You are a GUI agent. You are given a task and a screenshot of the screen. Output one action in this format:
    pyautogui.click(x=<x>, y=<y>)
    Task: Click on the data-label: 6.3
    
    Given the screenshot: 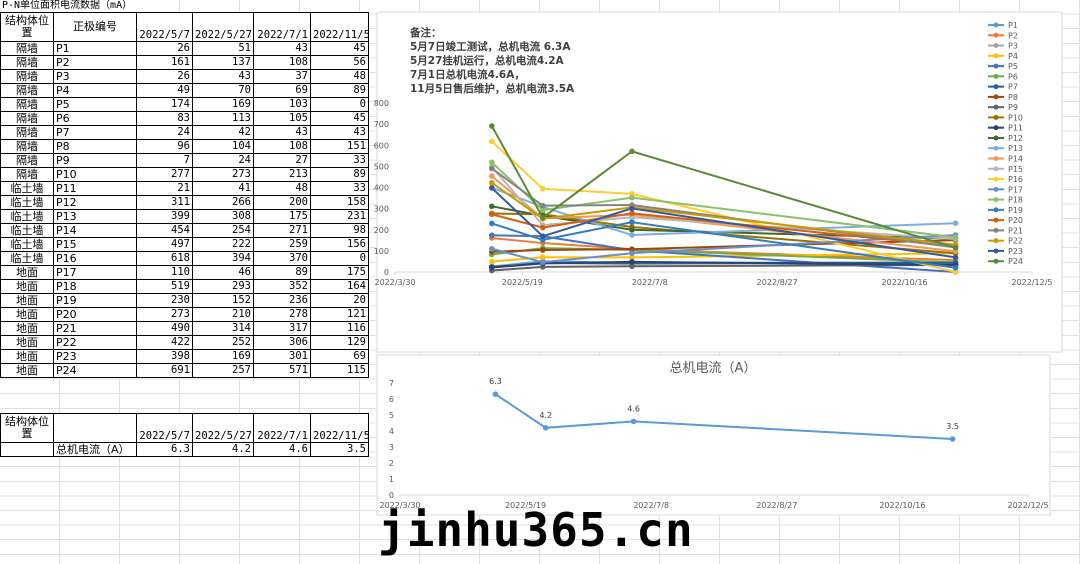 What is the action you would take?
    pyautogui.click(x=495, y=381)
    